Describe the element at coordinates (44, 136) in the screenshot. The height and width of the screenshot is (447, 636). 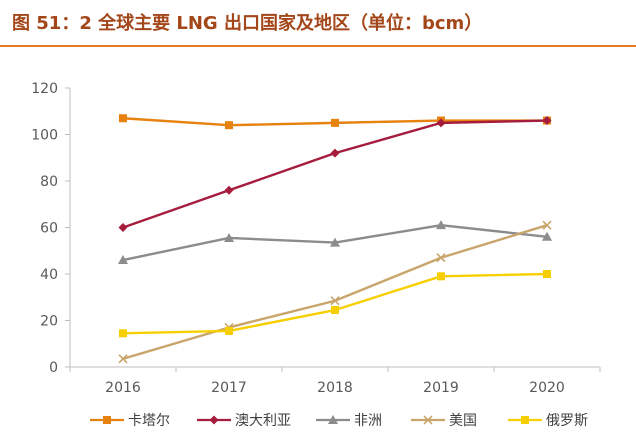
I see `y-tick-label: 100` at that location.